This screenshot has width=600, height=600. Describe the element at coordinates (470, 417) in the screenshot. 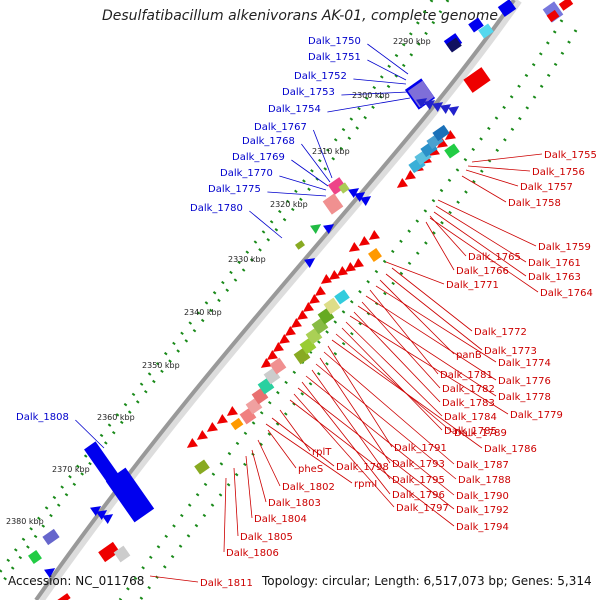

I see `gene-label-dalk_1784: Dalk_1784` at that location.